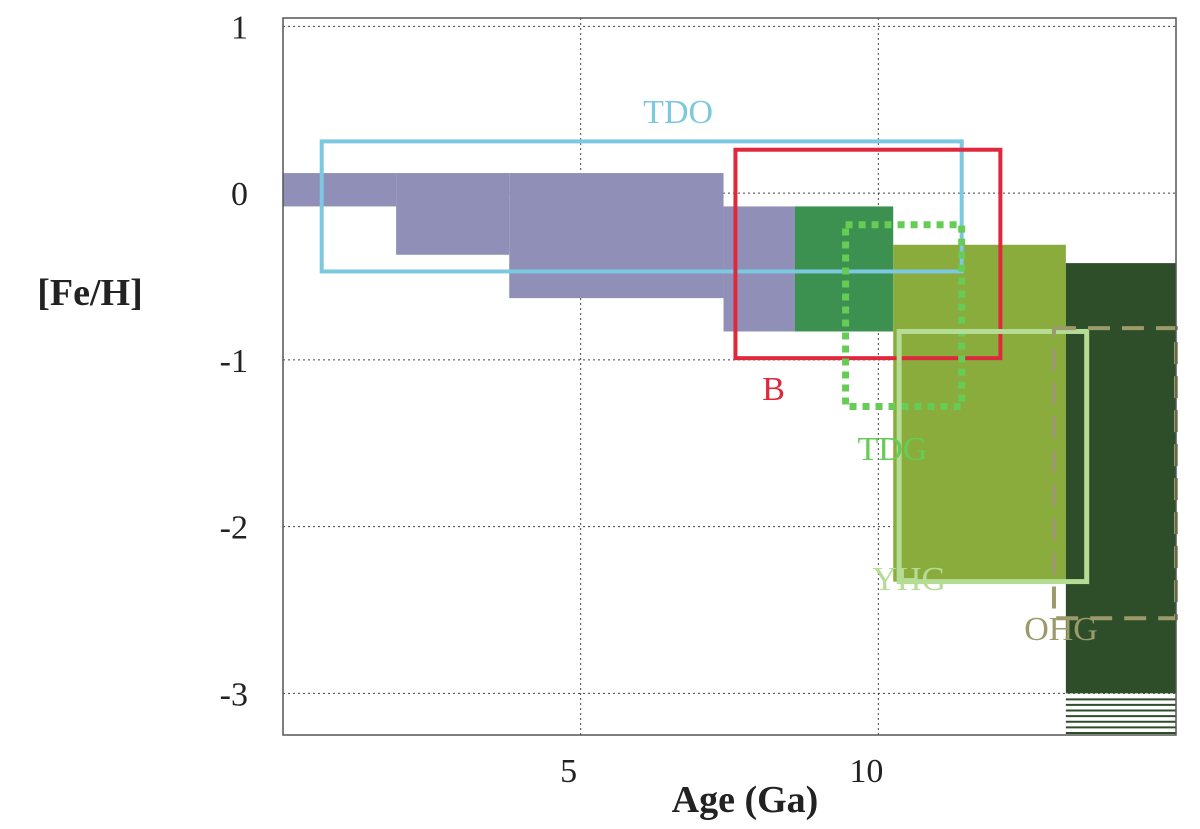  What do you see at coordinates (234, 694) in the screenshot?
I see `y-tick-label-4: -3` at bounding box center [234, 694].